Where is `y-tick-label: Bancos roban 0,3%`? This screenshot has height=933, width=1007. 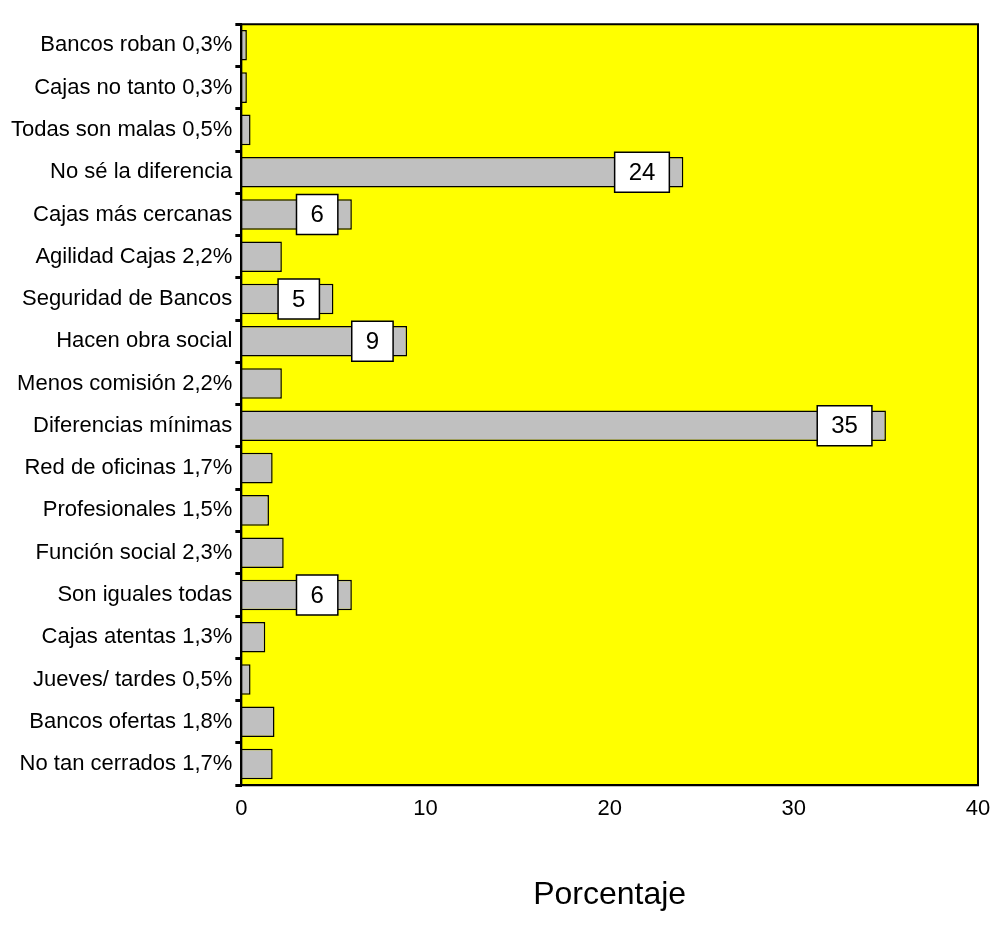 y-tick-label: Bancos roban 0,3% is located at coordinates (136, 44).